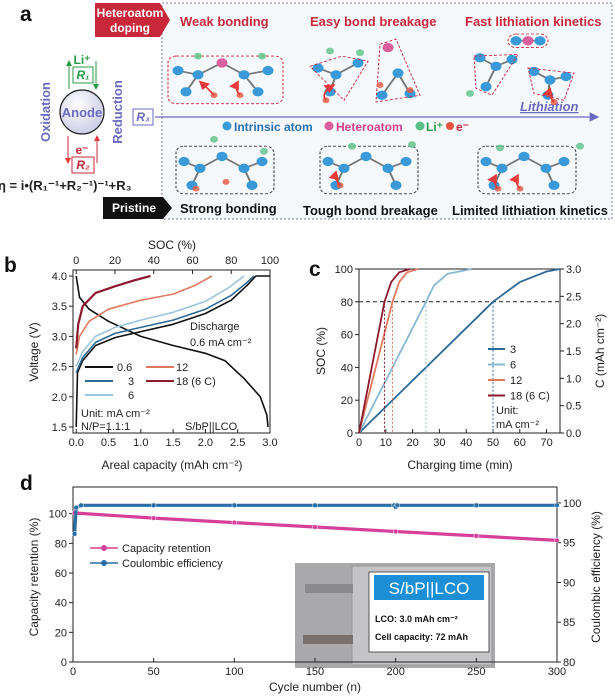 The height and width of the screenshot is (700, 615). Describe the element at coordinates (273, 127) in the screenshot. I see `legend-intrinsic-atom: Intrinsic atom` at that location.